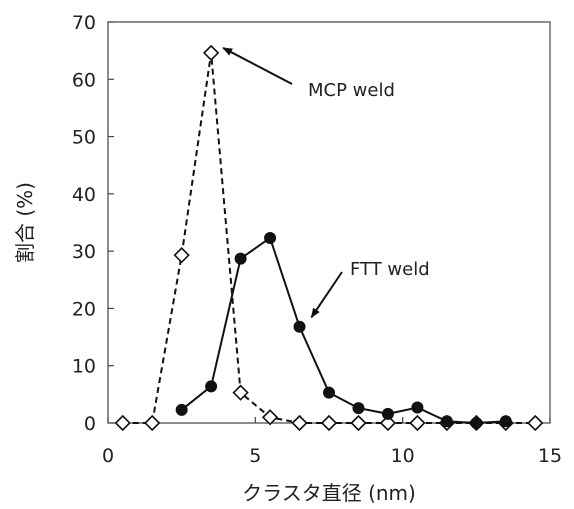 The height and width of the screenshot is (509, 574). Describe the element at coordinates (84, 367) in the screenshot. I see `y-tick-label: 10` at that location.